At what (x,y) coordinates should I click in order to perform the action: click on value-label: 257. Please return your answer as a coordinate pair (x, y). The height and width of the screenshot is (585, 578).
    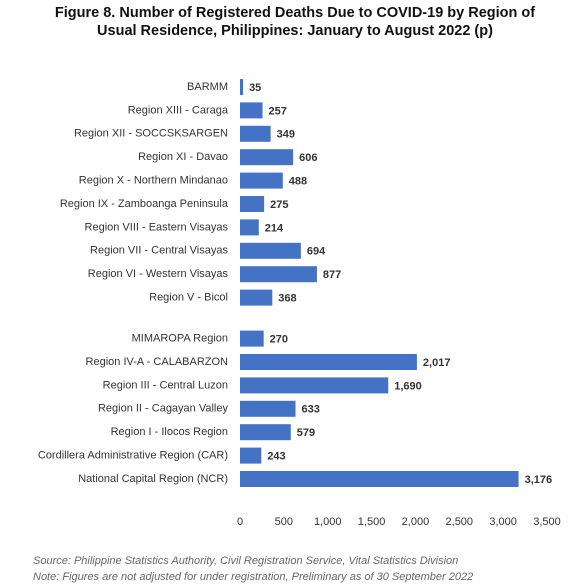
    Looking at the image, I should click on (278, 111).